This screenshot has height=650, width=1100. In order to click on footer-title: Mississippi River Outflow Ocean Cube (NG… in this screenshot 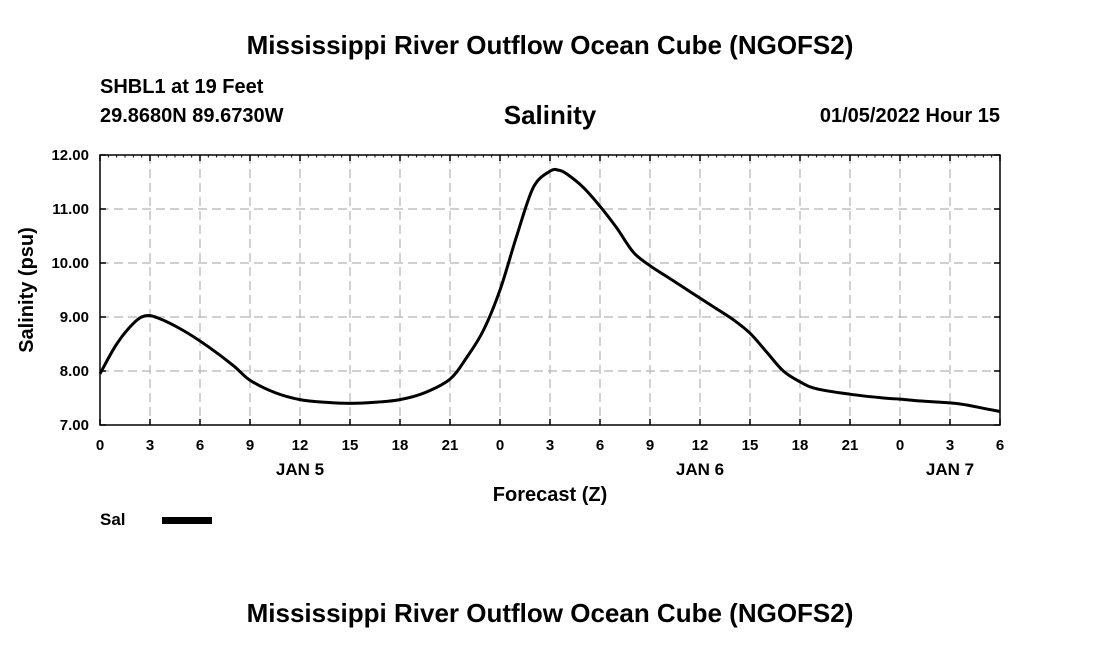, I will do `click(550, 613)`.